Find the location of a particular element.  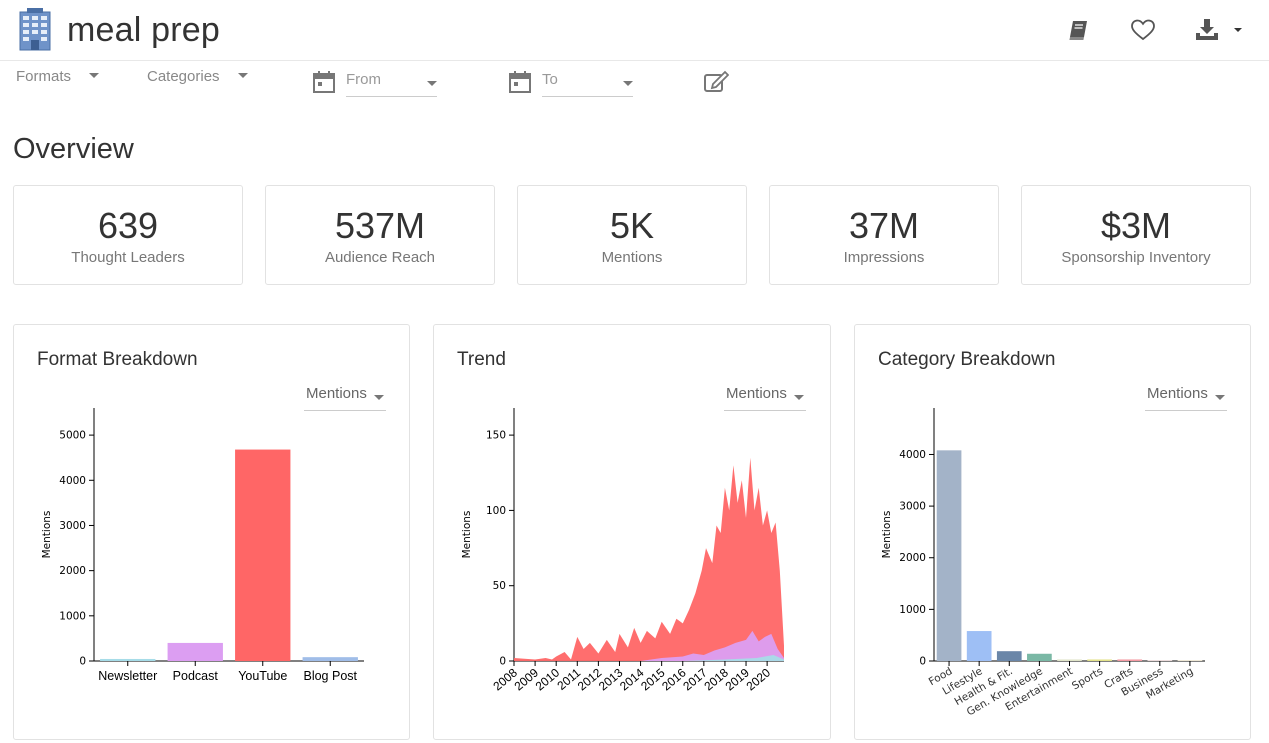

kpi-value: 639 is located at coordinates (128, 225).